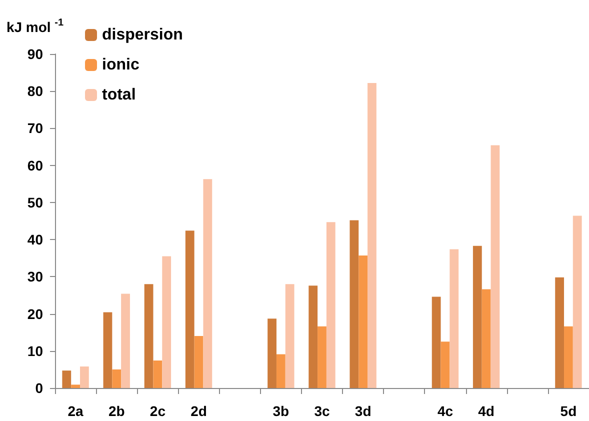  What do you see at coordinates (445, 411) in the screenshot?
I see `x-tick-label: 4c` at bounding box center [445, 411].